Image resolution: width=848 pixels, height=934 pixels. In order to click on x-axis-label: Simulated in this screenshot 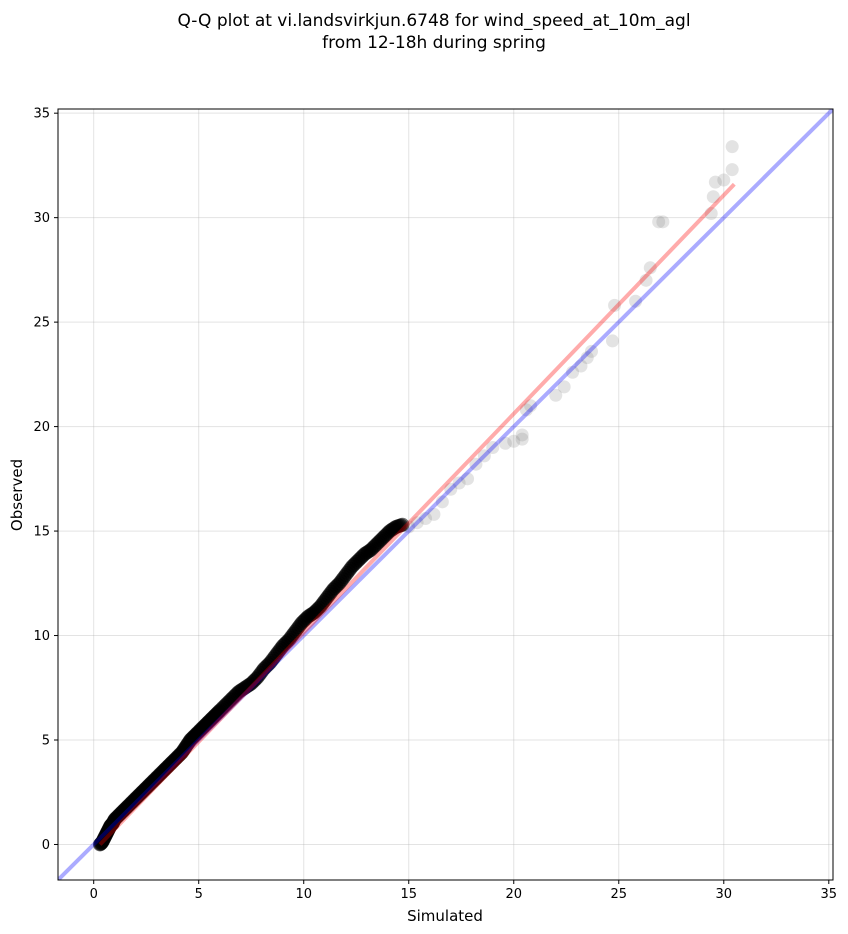, I will do `click(445, 916)`.